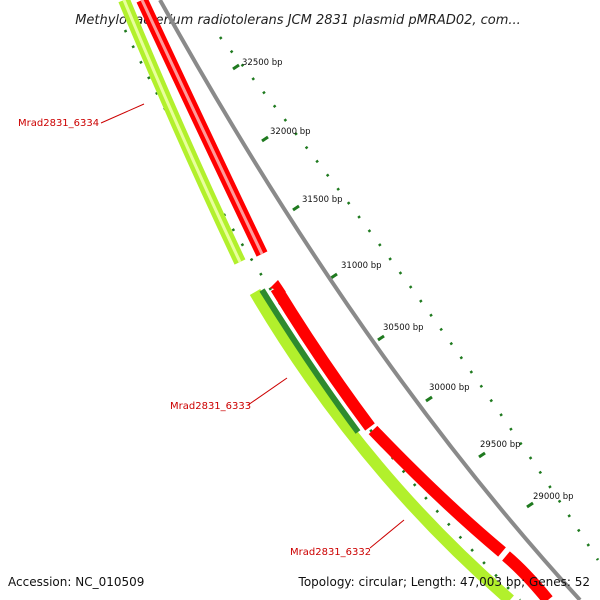 The image size is (600, 600). Describe the element at coordinates (403, 328) in the screenshot. I see `tick-label: 30500 bp` at that location.